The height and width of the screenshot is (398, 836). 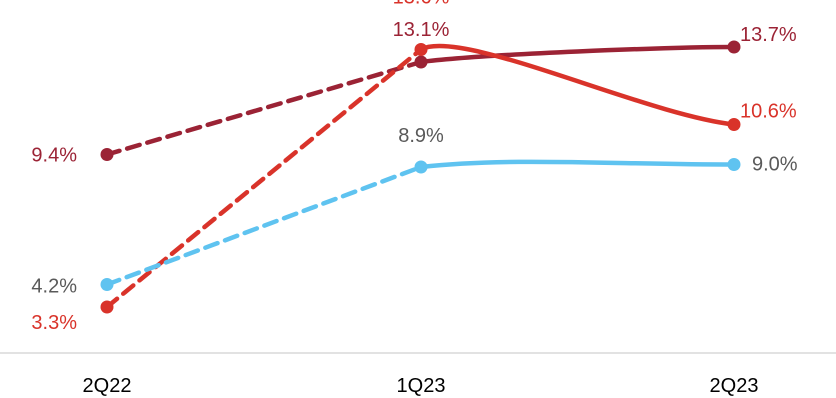 I want to click on x-tick-label-2Q22: 2Q22, so click(x=107, y=386).